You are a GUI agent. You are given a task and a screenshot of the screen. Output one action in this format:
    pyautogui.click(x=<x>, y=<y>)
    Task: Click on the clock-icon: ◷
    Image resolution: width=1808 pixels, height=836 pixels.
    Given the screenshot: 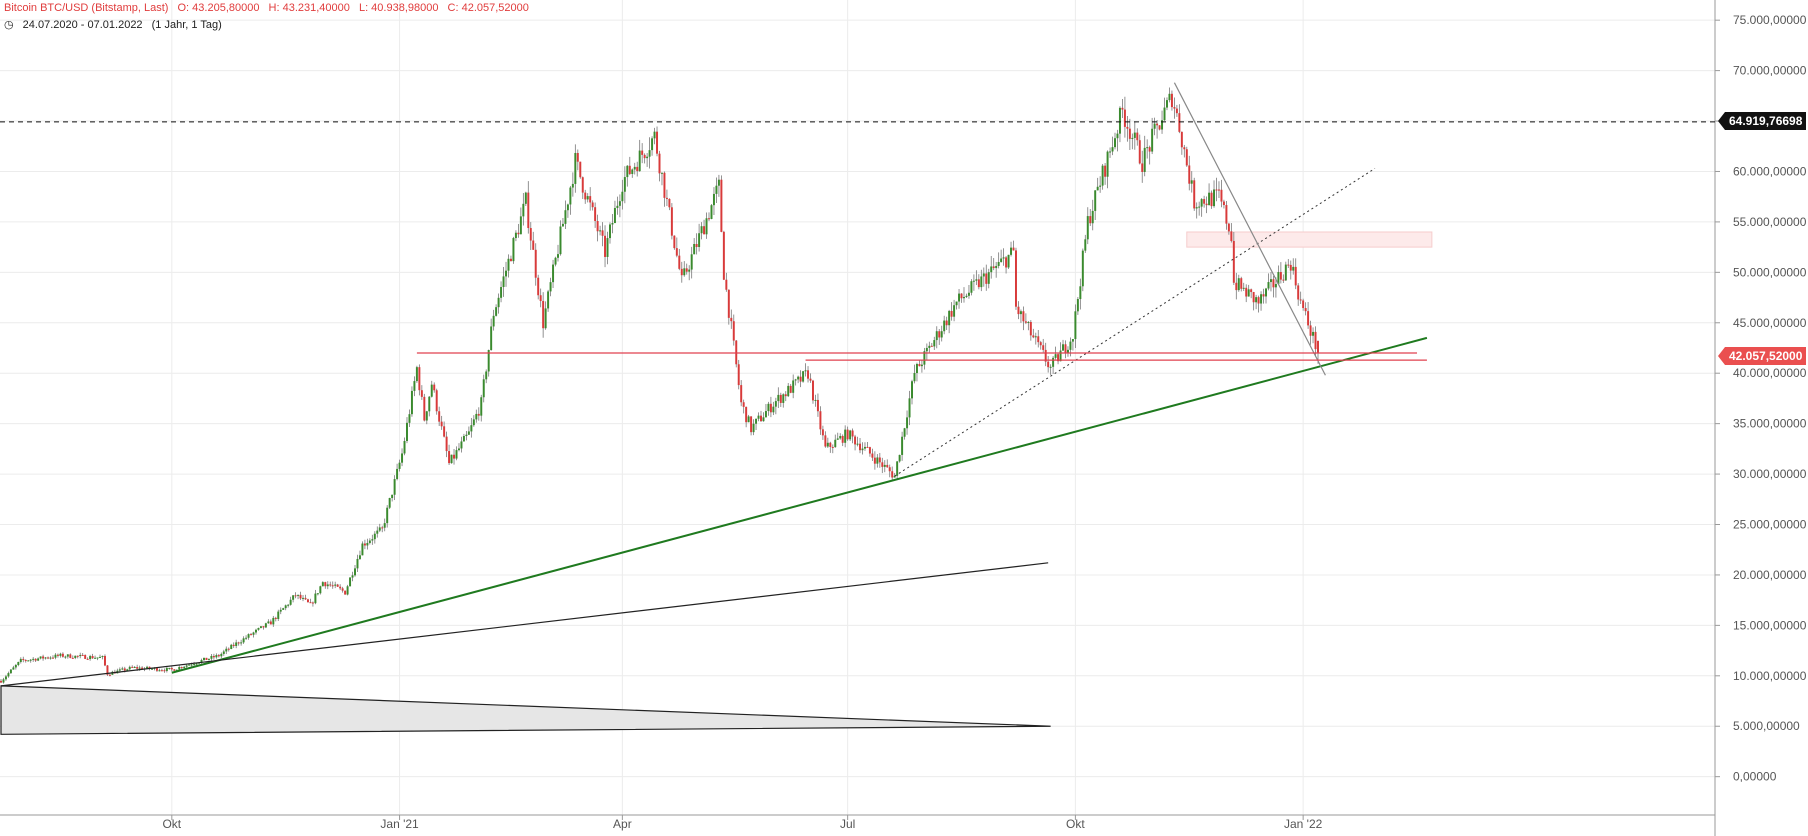 What is the action you would take?
    pyautogui.click(x=9, y=25)
    